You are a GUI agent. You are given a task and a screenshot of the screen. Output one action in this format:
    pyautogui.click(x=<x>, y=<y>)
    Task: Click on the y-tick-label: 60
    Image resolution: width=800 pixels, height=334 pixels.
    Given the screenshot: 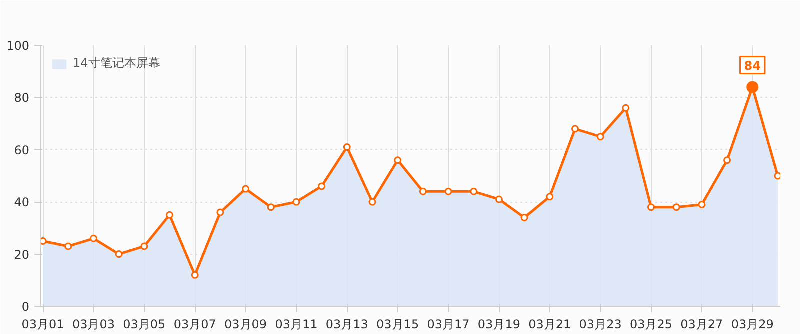 What is the action you would take?
    pyautogui.click(x=22, y=150)
    